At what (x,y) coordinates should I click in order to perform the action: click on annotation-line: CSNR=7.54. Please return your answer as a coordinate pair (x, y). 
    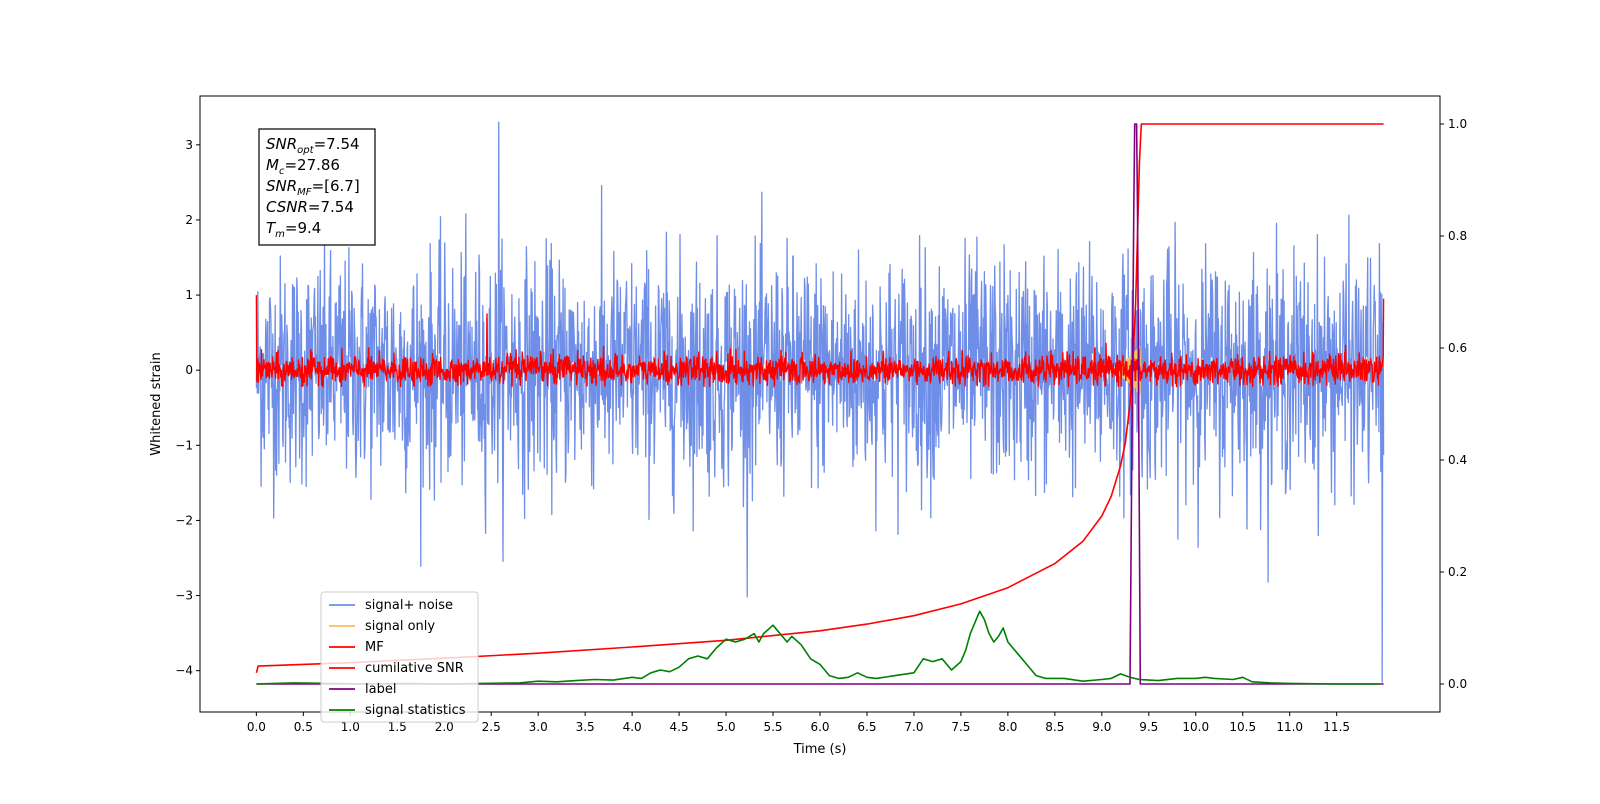
    Looking at the image, I should click on (310, 207).